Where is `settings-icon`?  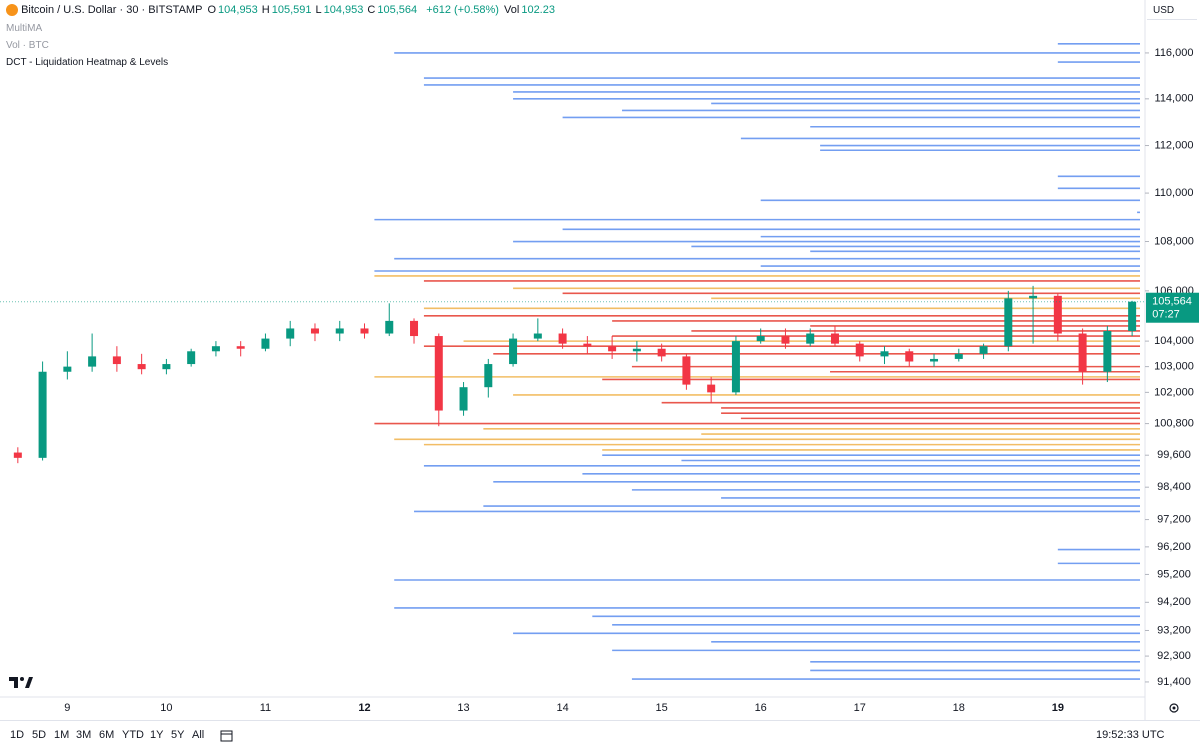
settings-icon is located at coordinates (1174, 708).